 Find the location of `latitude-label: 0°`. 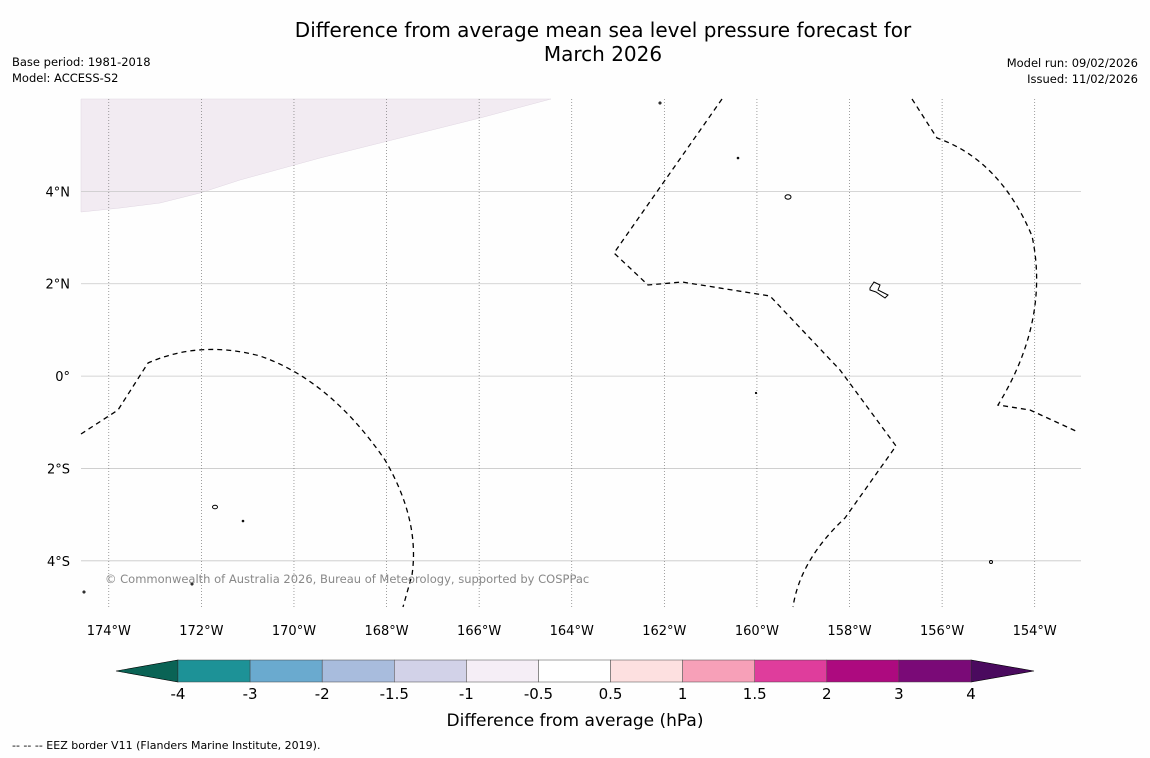

latitude-label: 0° is located at coordinates (62, 377).